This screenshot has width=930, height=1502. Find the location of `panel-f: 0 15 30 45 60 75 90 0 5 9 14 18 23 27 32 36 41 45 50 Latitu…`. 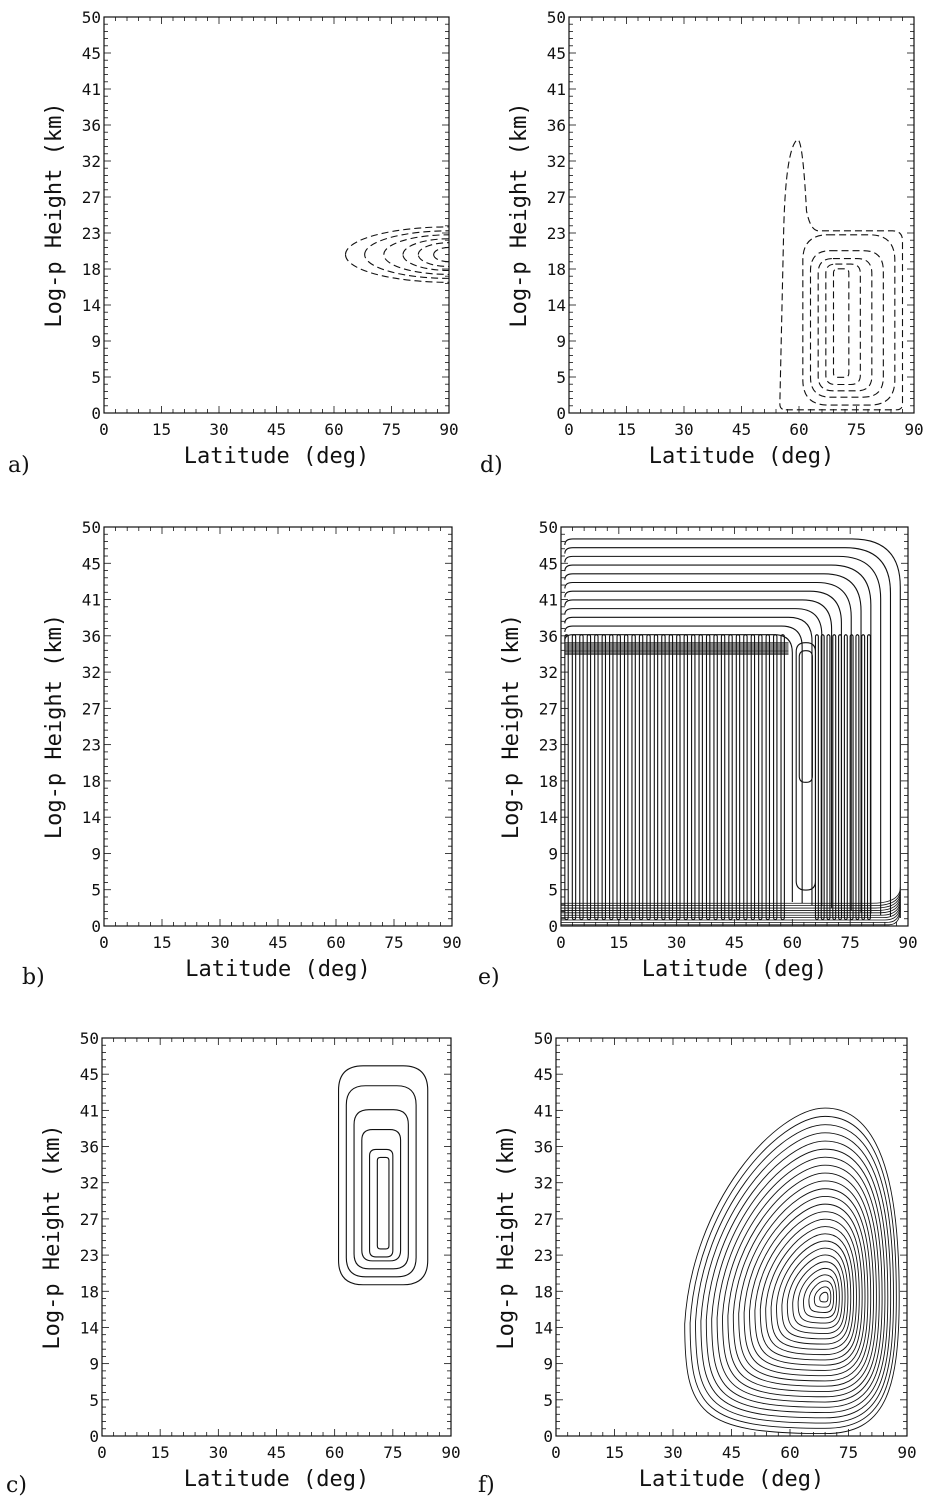

panel-f: 0 15 30 45 60 75 90 0 5 9 14 18 23 27 32 36 41 45 50 Latitu… is located at coordinates (697, 1263).